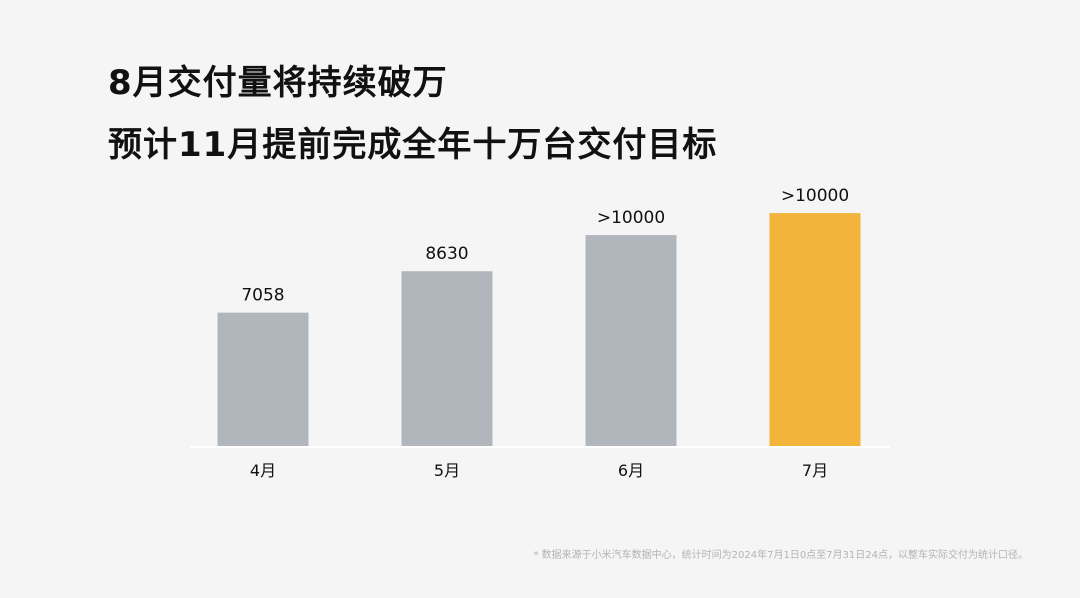 The image size is (1080, 598). What do you see at coordinates (815, 196) in the screenshot?
I see `data-label-7月: >10000` at bounding box center [815, 196].